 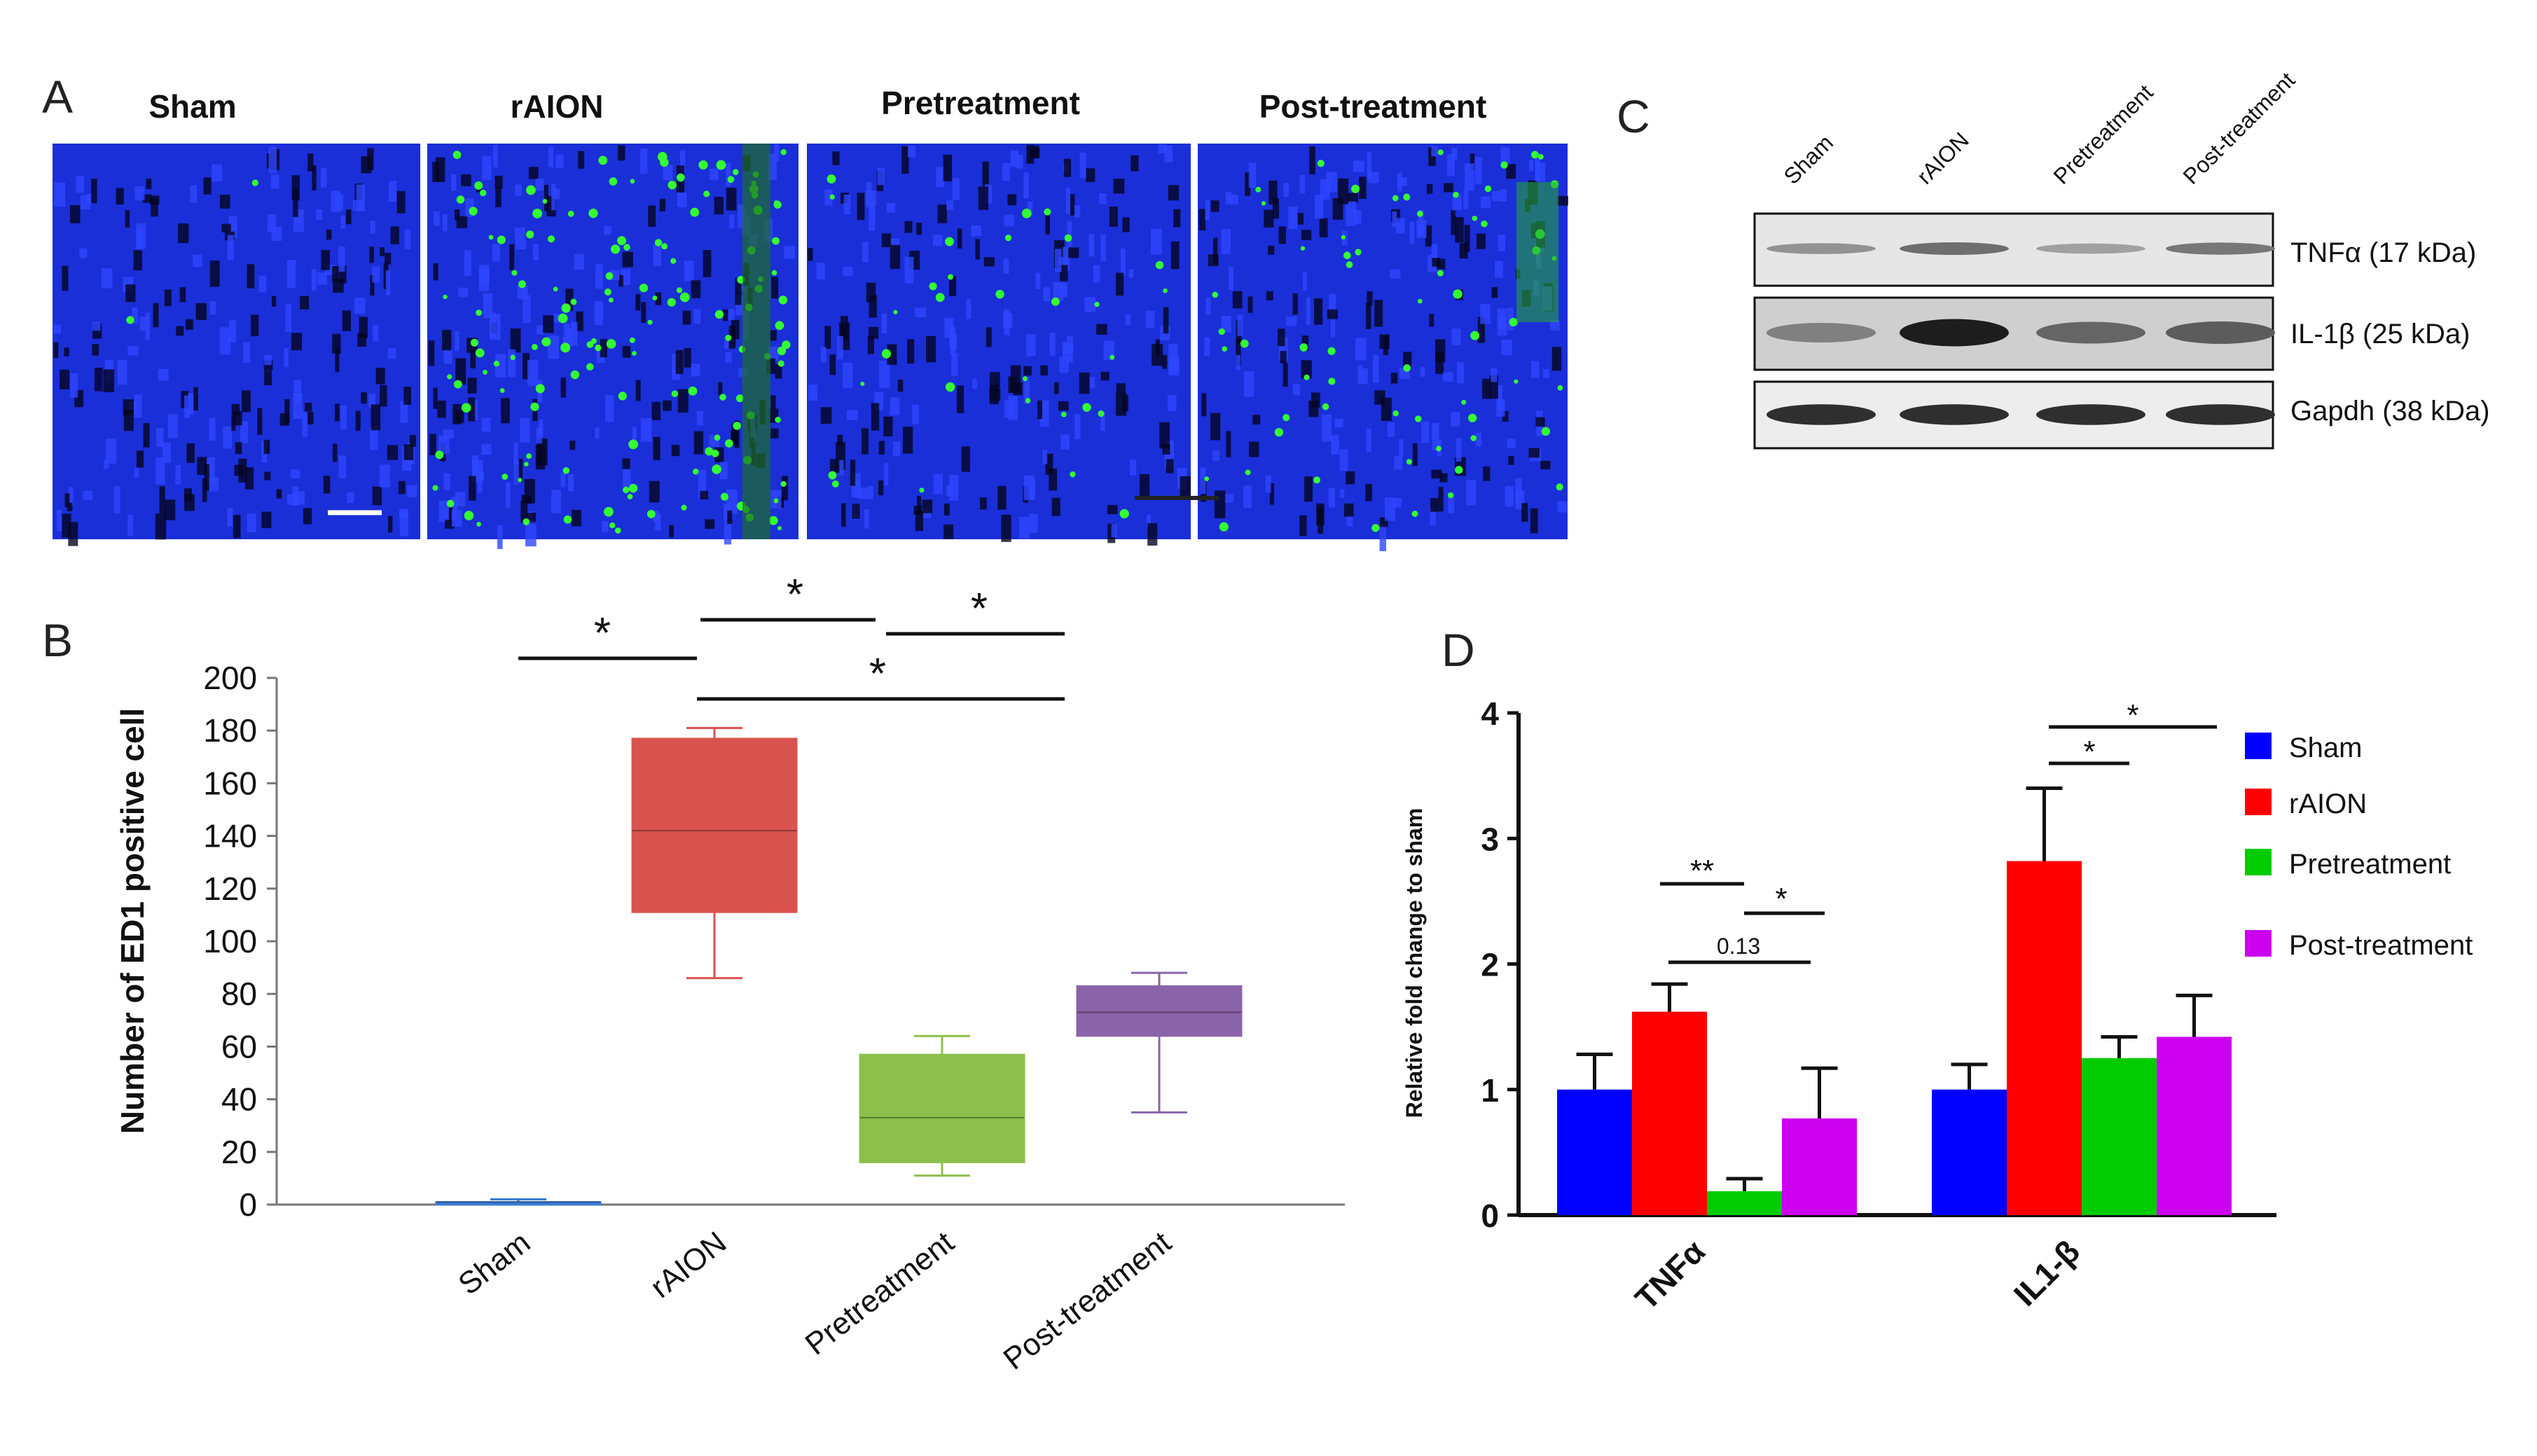 I want to click on image-title-pretreatment: Pretreatment, so click(x=980, y=103).